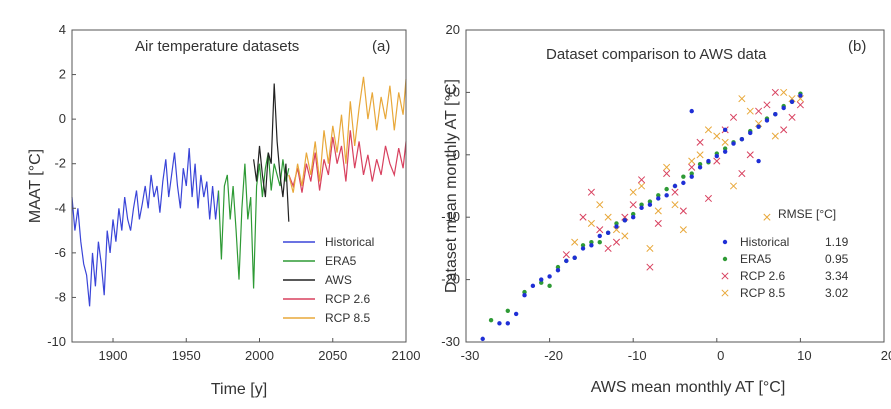 The image size is (891, 409). What do you see at coordinates (837, 242) in the screenshot?
I see `legend-rmse-b: 1.19` at bounding box center [837, 242].